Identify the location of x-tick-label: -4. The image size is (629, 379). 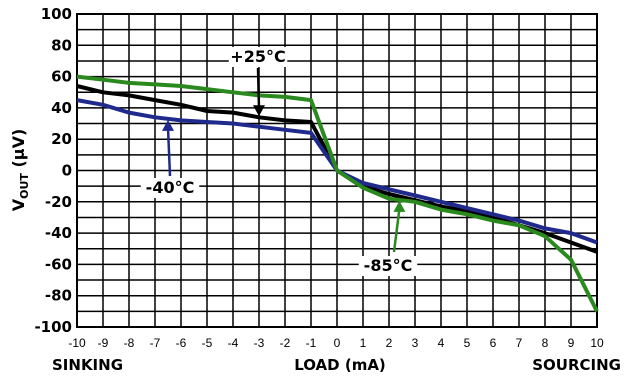
(233, 343).